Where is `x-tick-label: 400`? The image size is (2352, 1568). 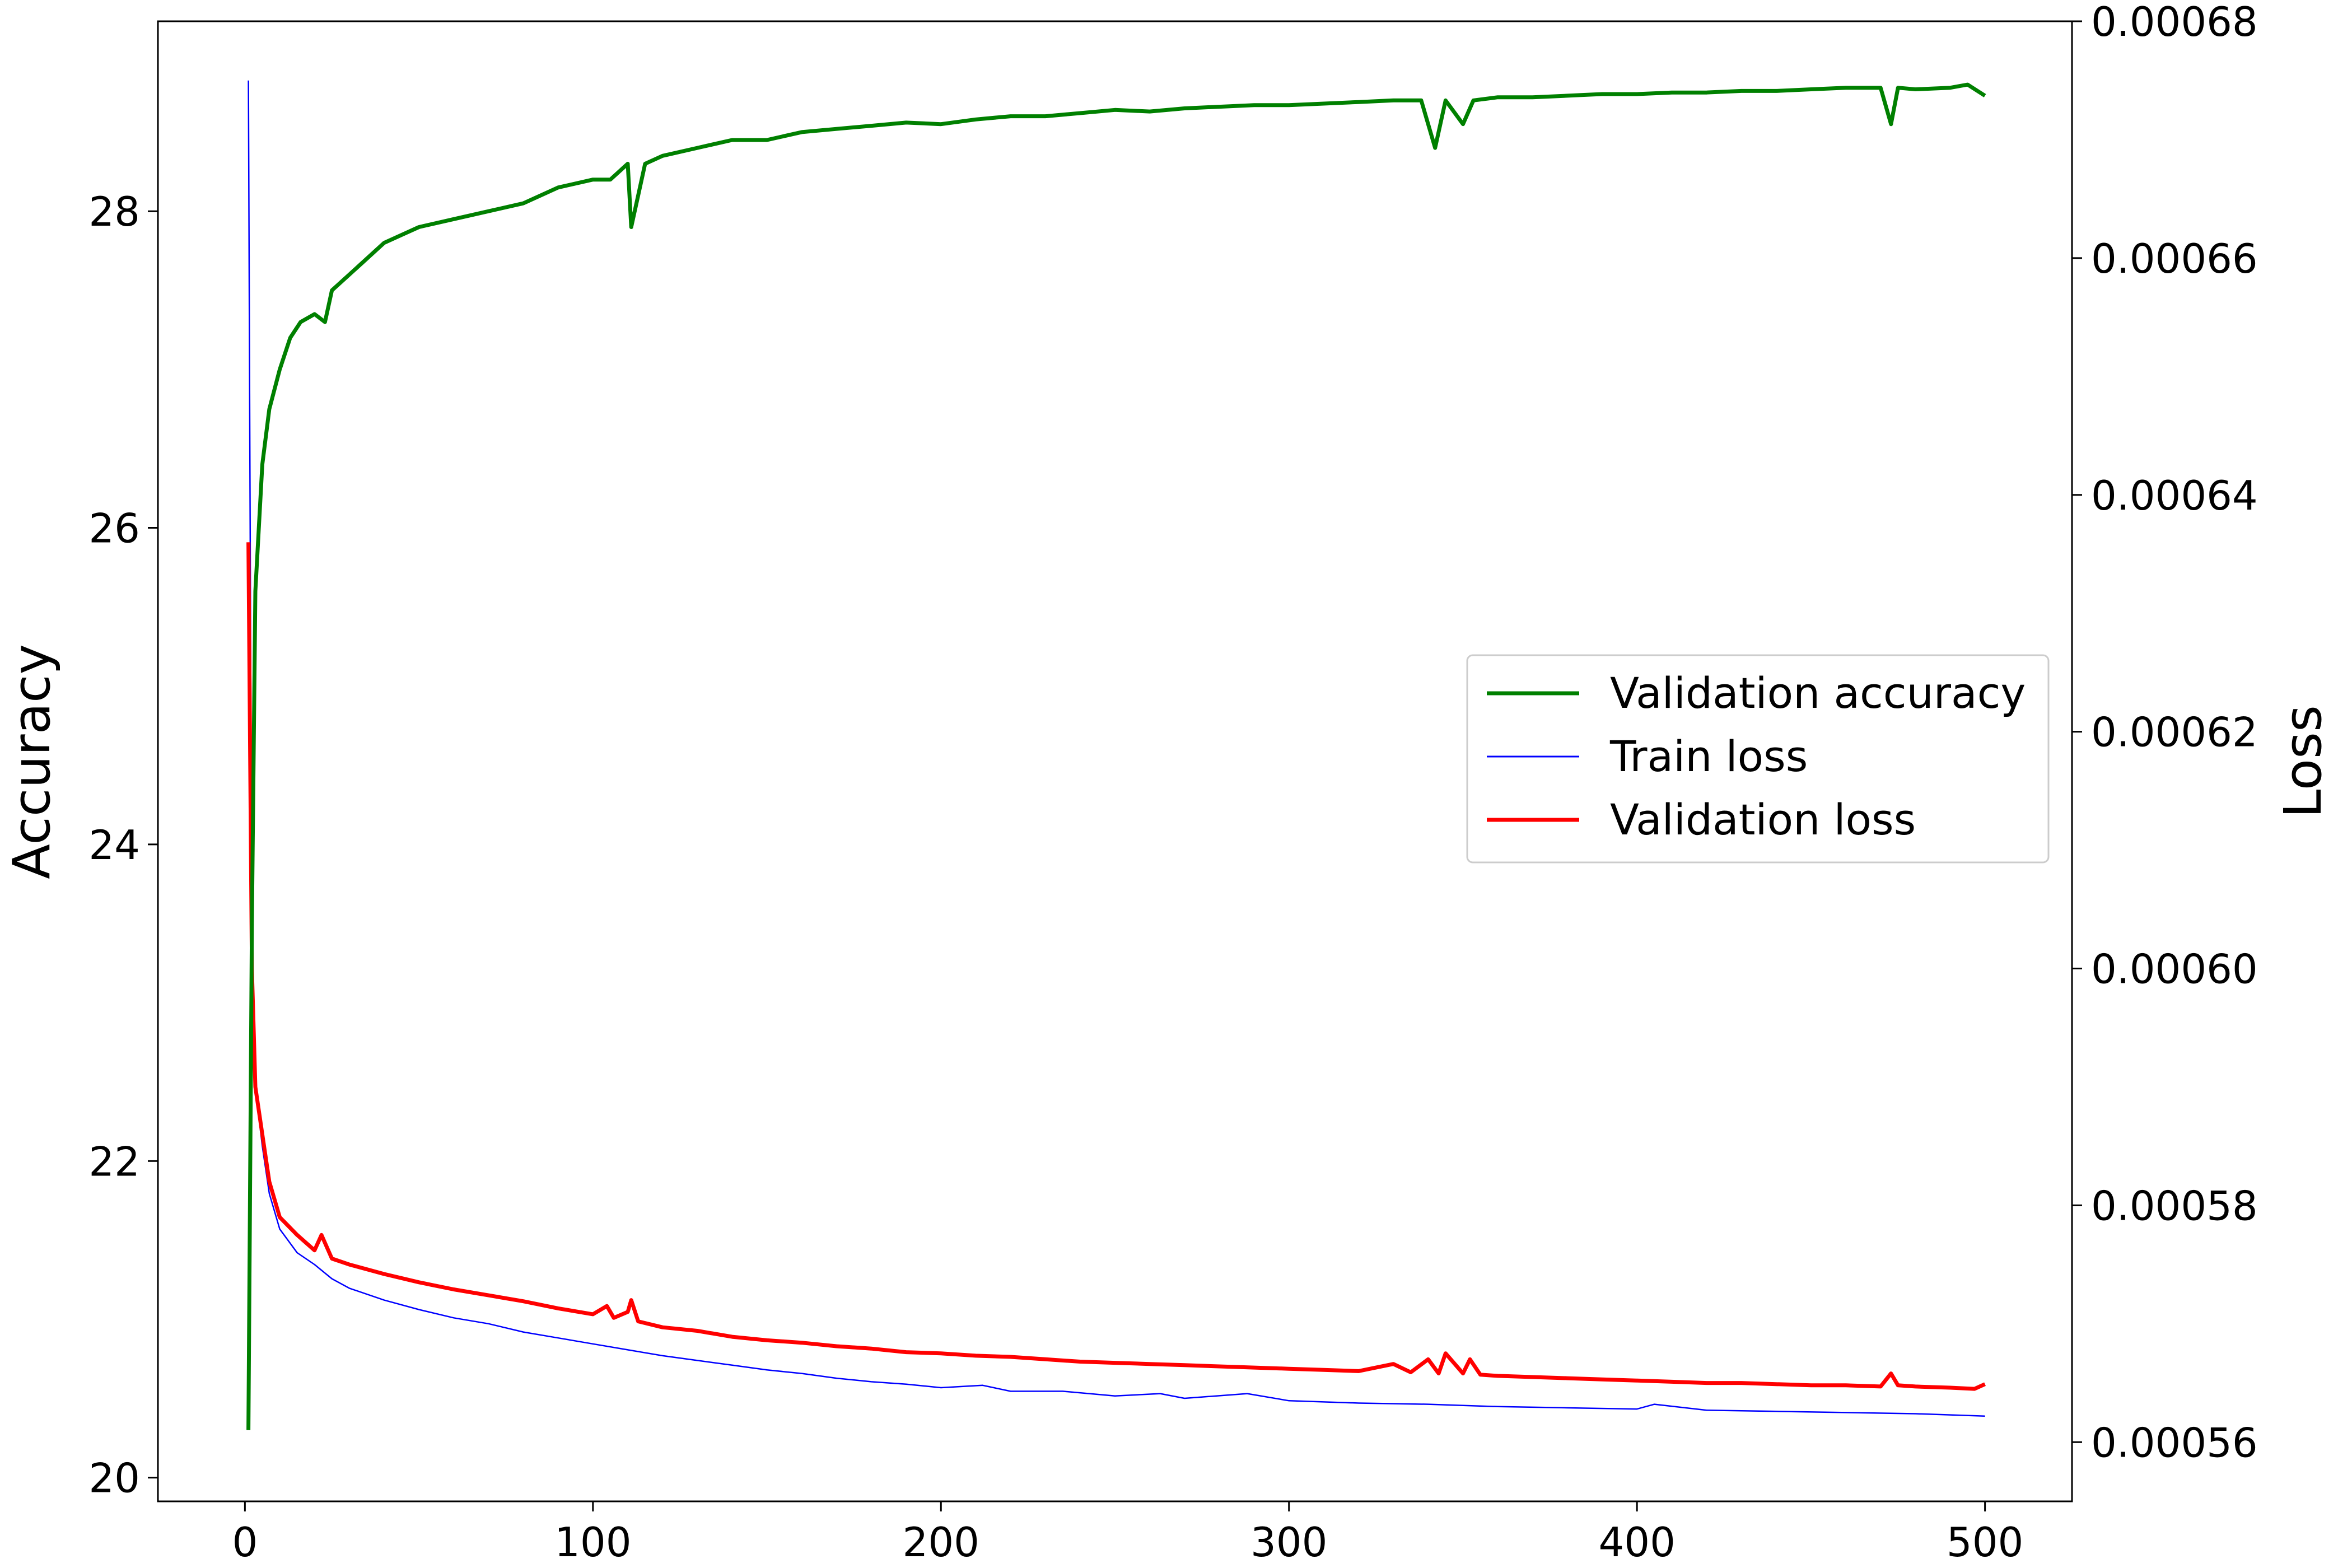
x-tick-label: 400 is located at coordinates (1637, 1543).